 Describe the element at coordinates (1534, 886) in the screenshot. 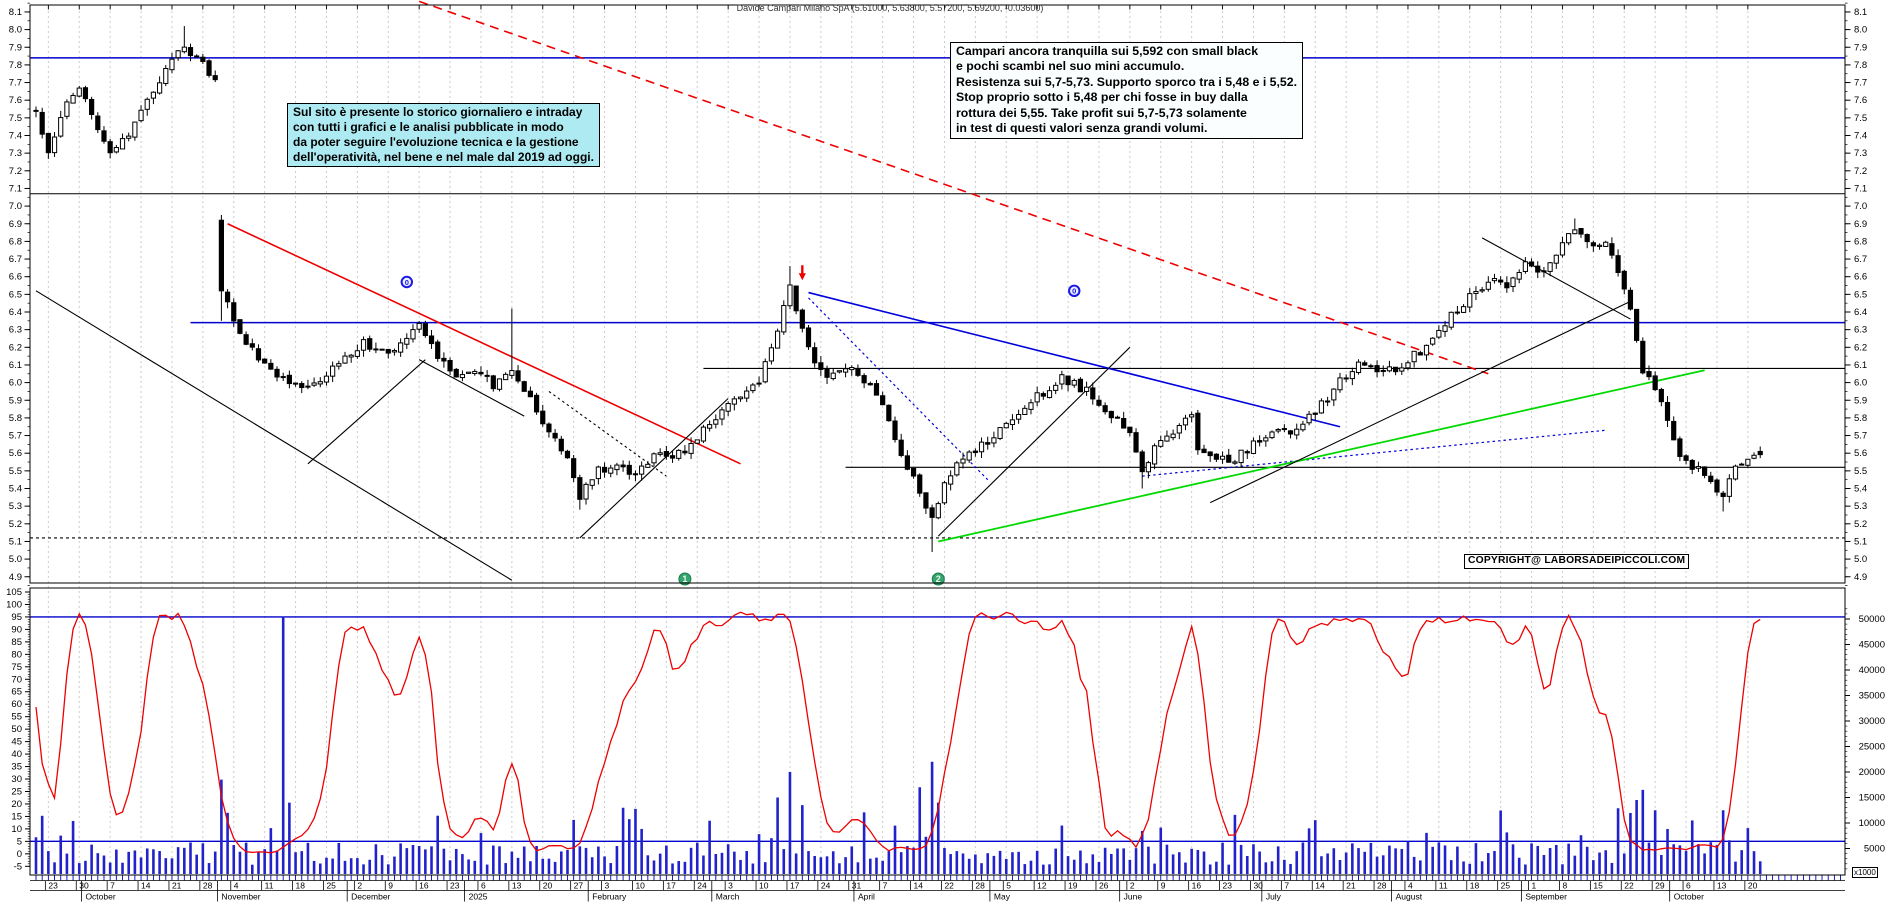

I see `svg-text: 1` at that location.